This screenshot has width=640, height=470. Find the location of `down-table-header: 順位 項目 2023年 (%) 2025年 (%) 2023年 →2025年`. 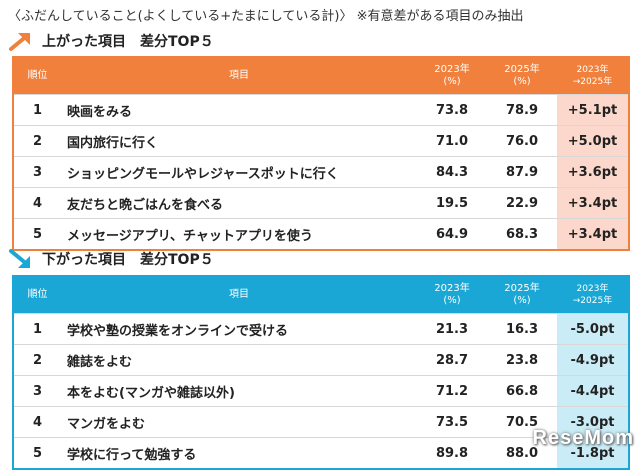

down-table-header: 順位 項目 2023年 (%) 2025年 (%) 2023年 →2025年 is located at coordinates (321, 295).